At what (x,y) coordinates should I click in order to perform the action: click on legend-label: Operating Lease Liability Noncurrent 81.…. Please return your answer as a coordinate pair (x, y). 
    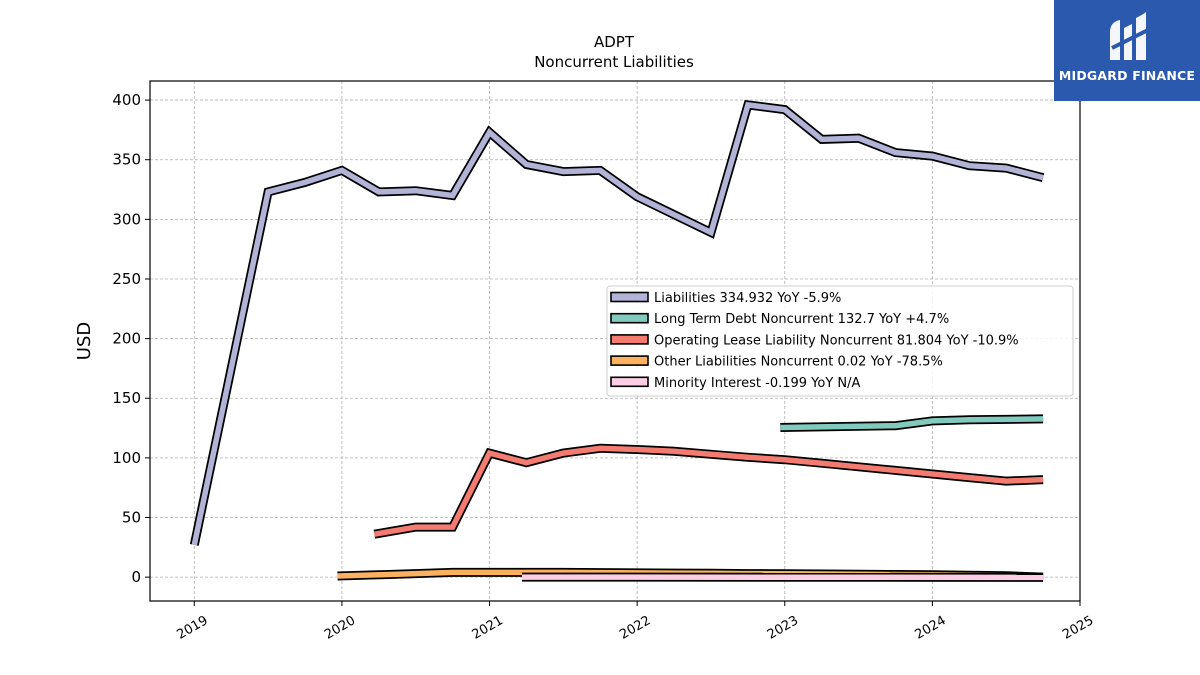
    Looking at the image, I should click on (836, 340).